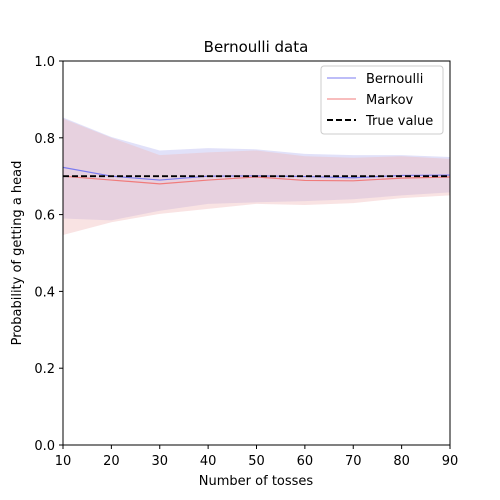 The image size is (500, 500). What do you see at coordinates (111, 461) in the screenshot?
I see `x-tick-label: 20` at bounding box center [111, 461].